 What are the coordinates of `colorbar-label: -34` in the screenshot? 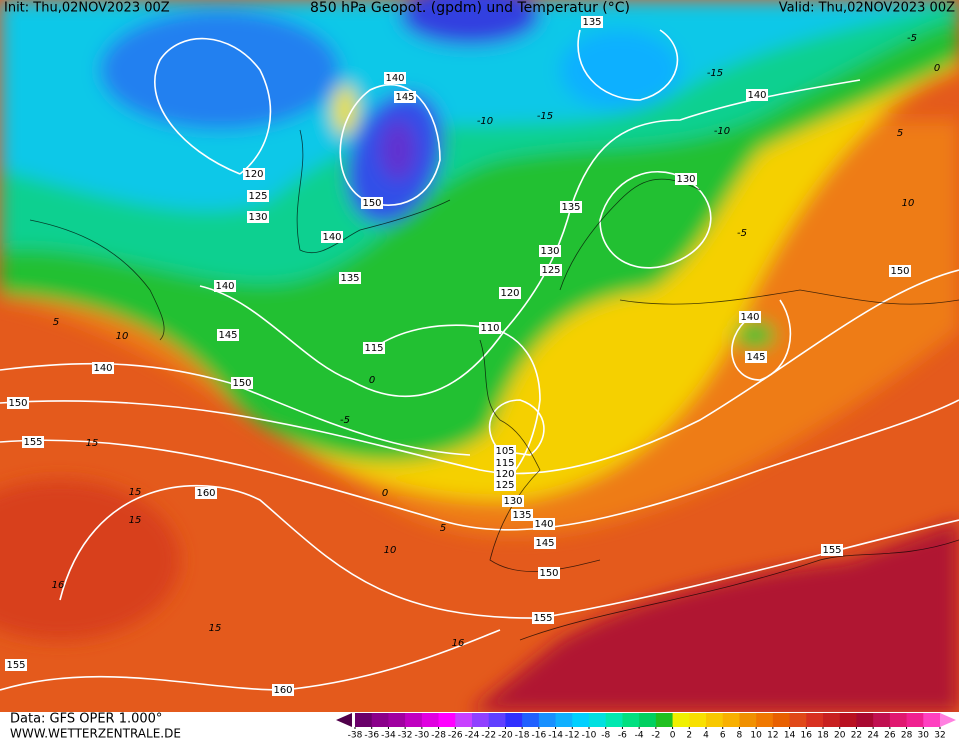 It's located at (388, 736).